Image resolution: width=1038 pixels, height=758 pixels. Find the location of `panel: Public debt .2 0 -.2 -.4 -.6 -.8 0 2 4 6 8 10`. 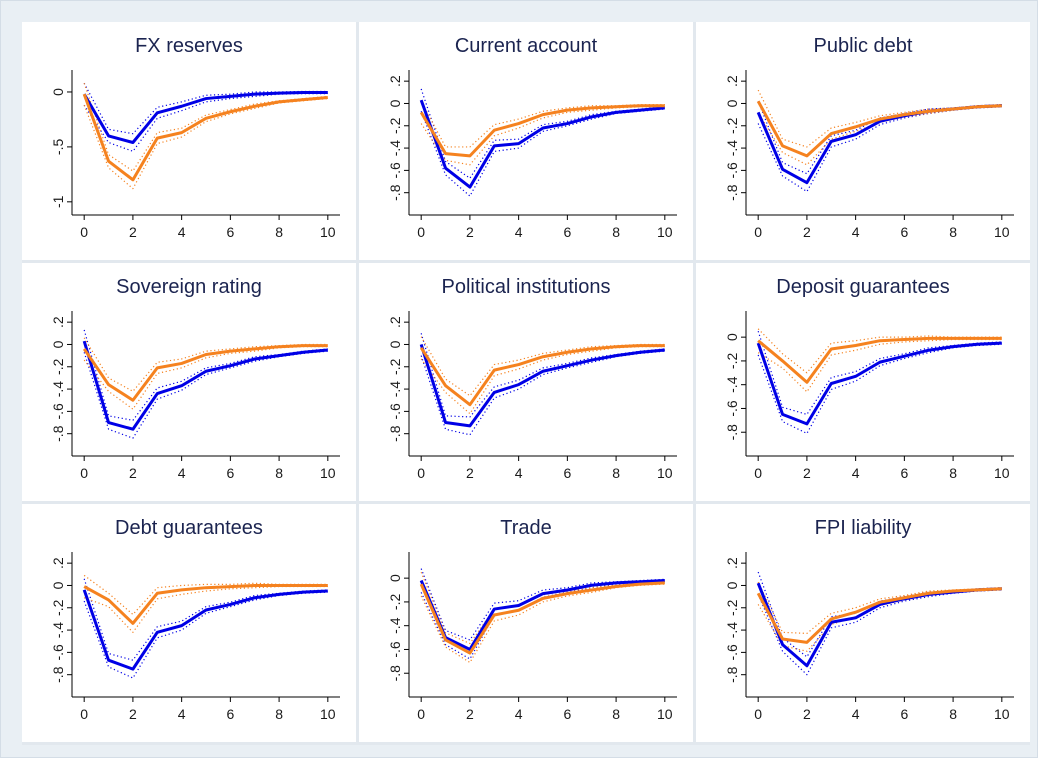

panel: Public debt .2 0 -.2 -.4 -.6 -.8 0 2 4 6 8 10 is located at coordinates (863, 141).